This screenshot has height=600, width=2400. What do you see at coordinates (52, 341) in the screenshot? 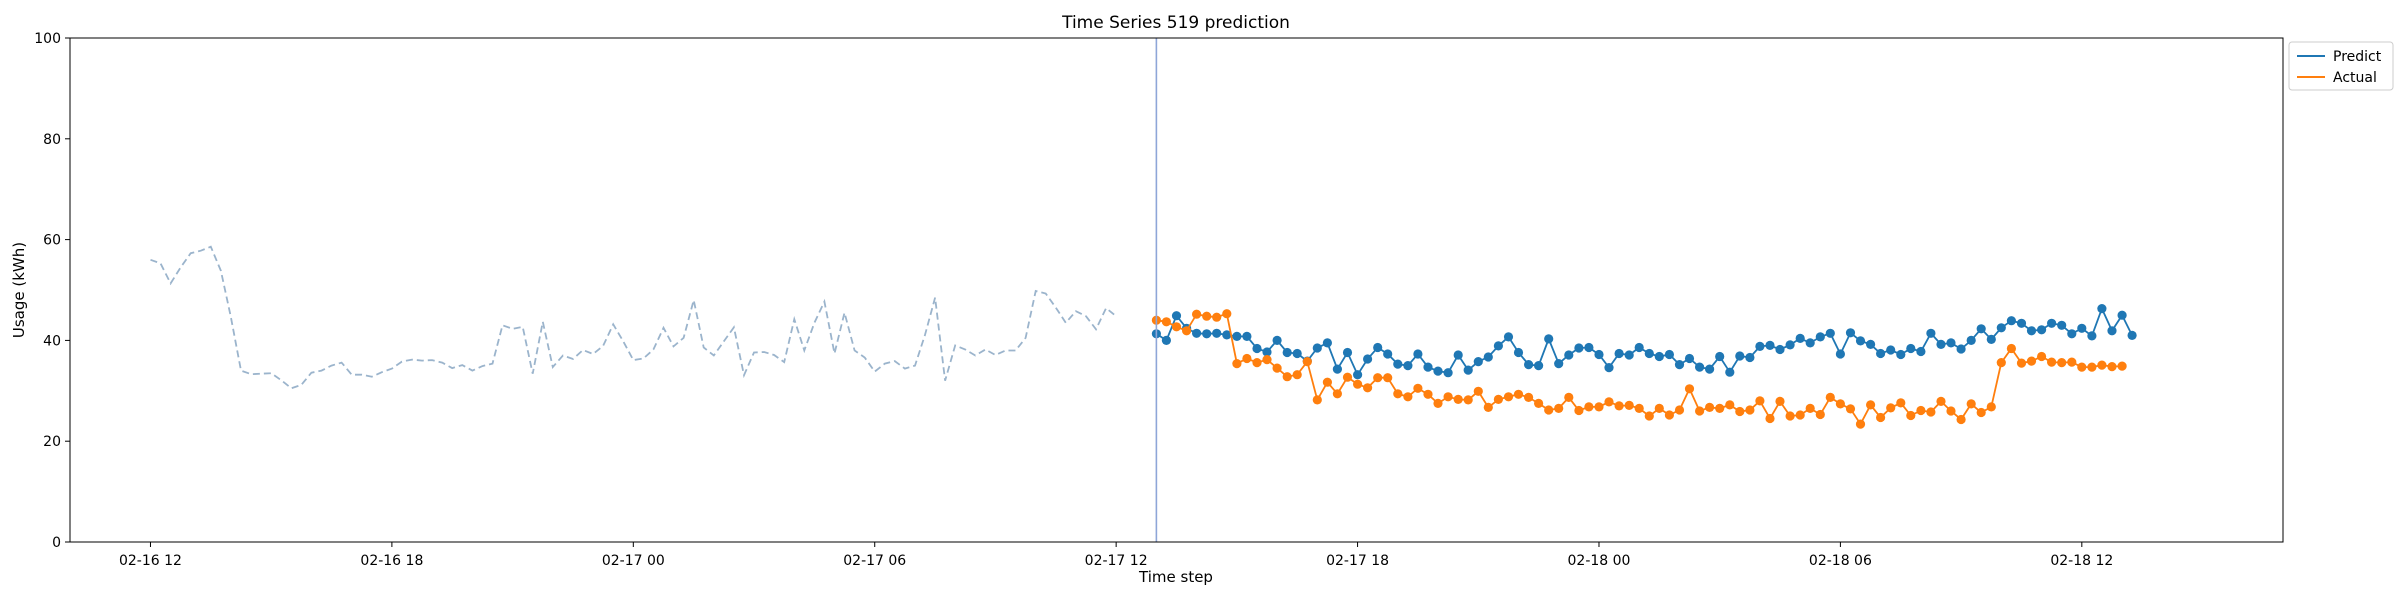
I see `y-tick-label: 40` at bounding box center [52, 341].